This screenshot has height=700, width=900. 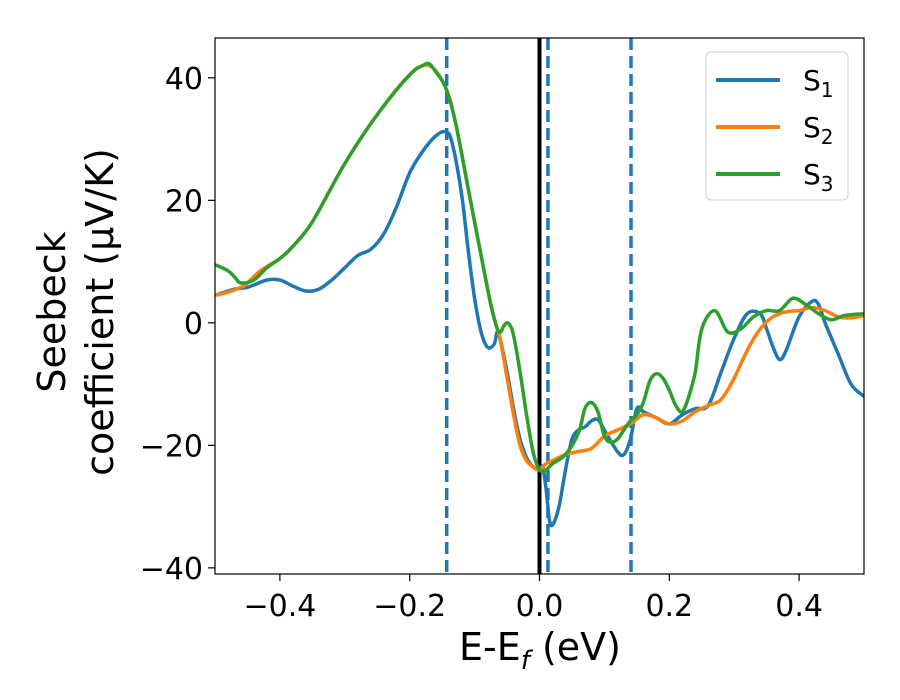 What do you see at coordinates (100, 312) in the screenshot?
I see `y-axis-label-line2: coefficient (μV/K)` at bounding box center [100, 312].